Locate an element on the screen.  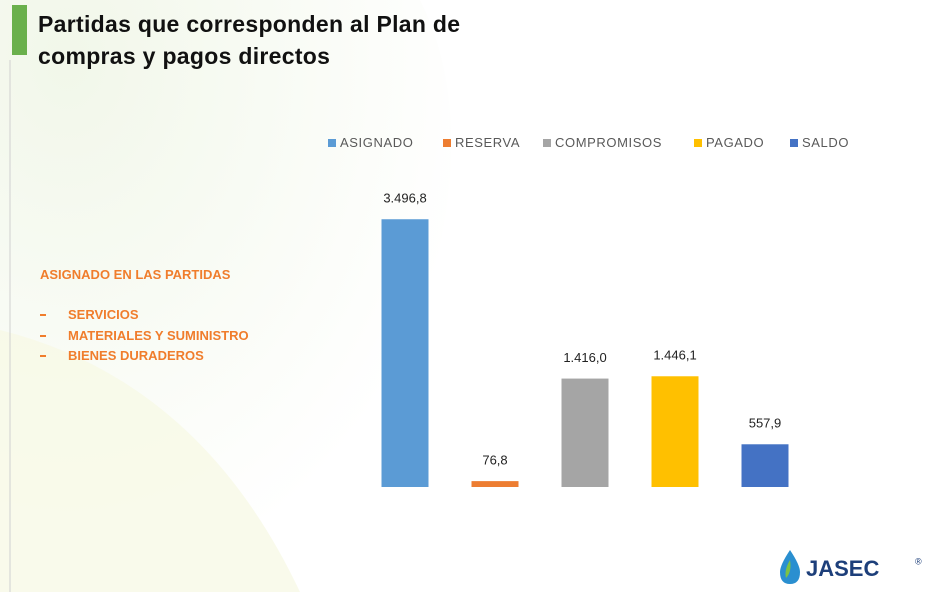
logo: JASEC is located at coordinates (842, 568).